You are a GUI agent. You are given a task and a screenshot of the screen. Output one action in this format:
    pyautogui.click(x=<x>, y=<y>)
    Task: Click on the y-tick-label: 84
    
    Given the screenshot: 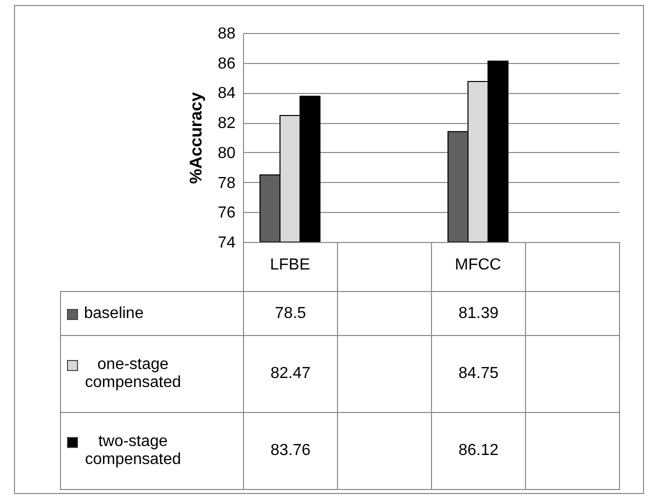 What is the action you would take?
    pyautogui.click(x=227, y=93)
    